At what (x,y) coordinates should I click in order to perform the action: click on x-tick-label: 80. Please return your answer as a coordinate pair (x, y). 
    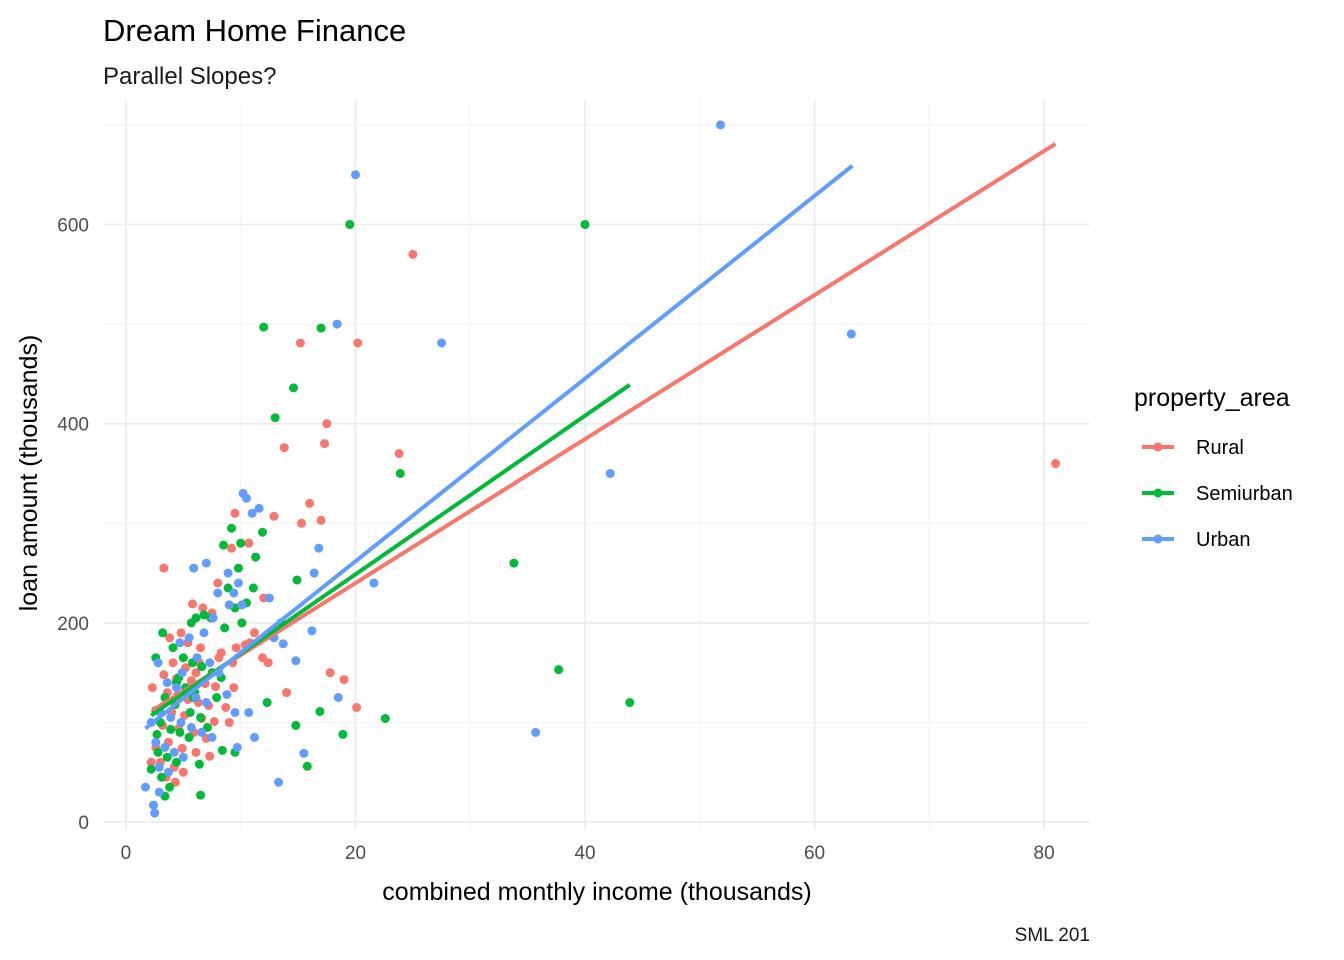
    Looking at the image, I should click on (1044, 853).